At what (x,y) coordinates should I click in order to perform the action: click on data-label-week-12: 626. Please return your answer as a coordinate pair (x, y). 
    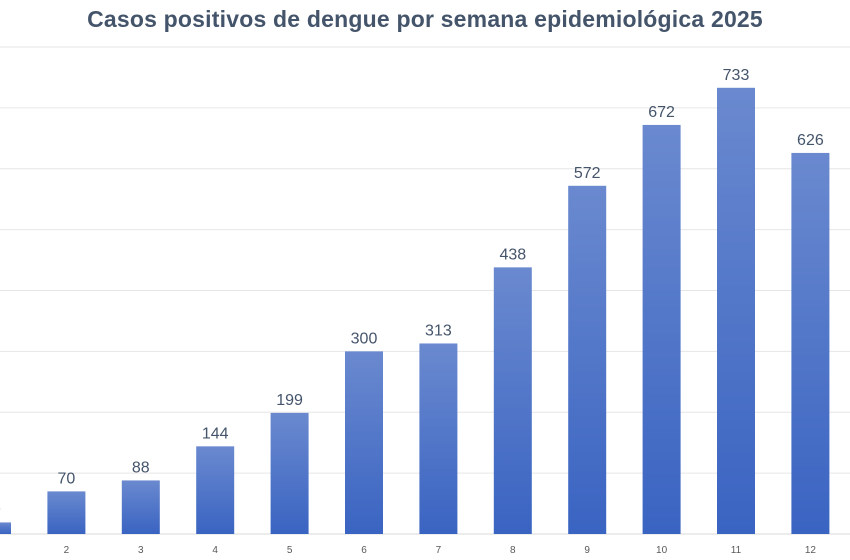
    Looking at the image, I should click on (810, 140).